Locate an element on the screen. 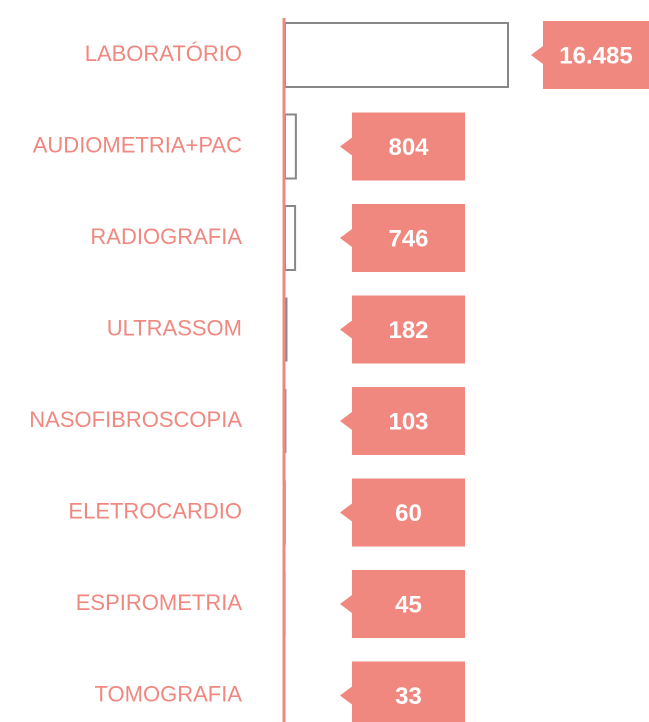 Image resolution: width=649 pixels, height=722 pixels. value-label: 33 is located at coordinates (408, 696).